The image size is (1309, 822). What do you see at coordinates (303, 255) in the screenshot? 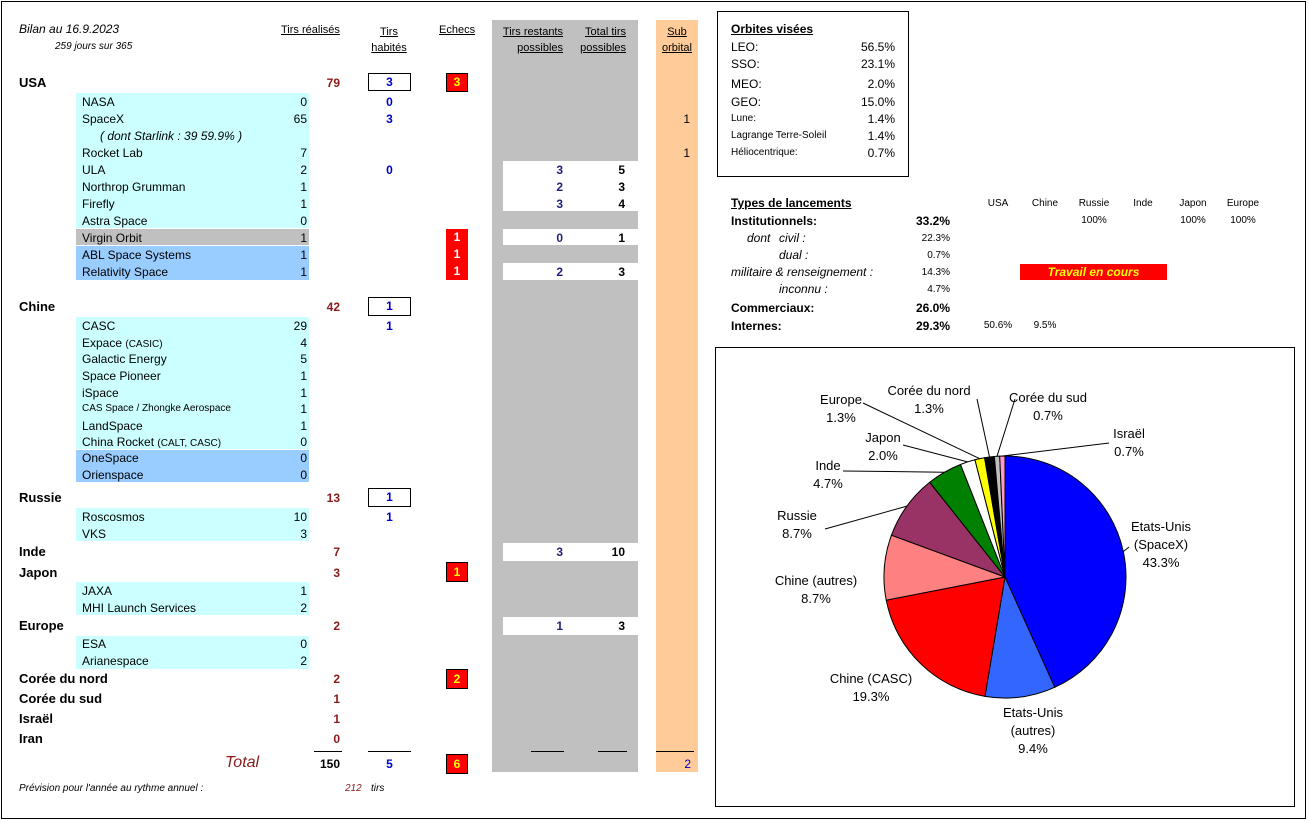
I see `abl-value: 1` at bounding box center [303, 255].